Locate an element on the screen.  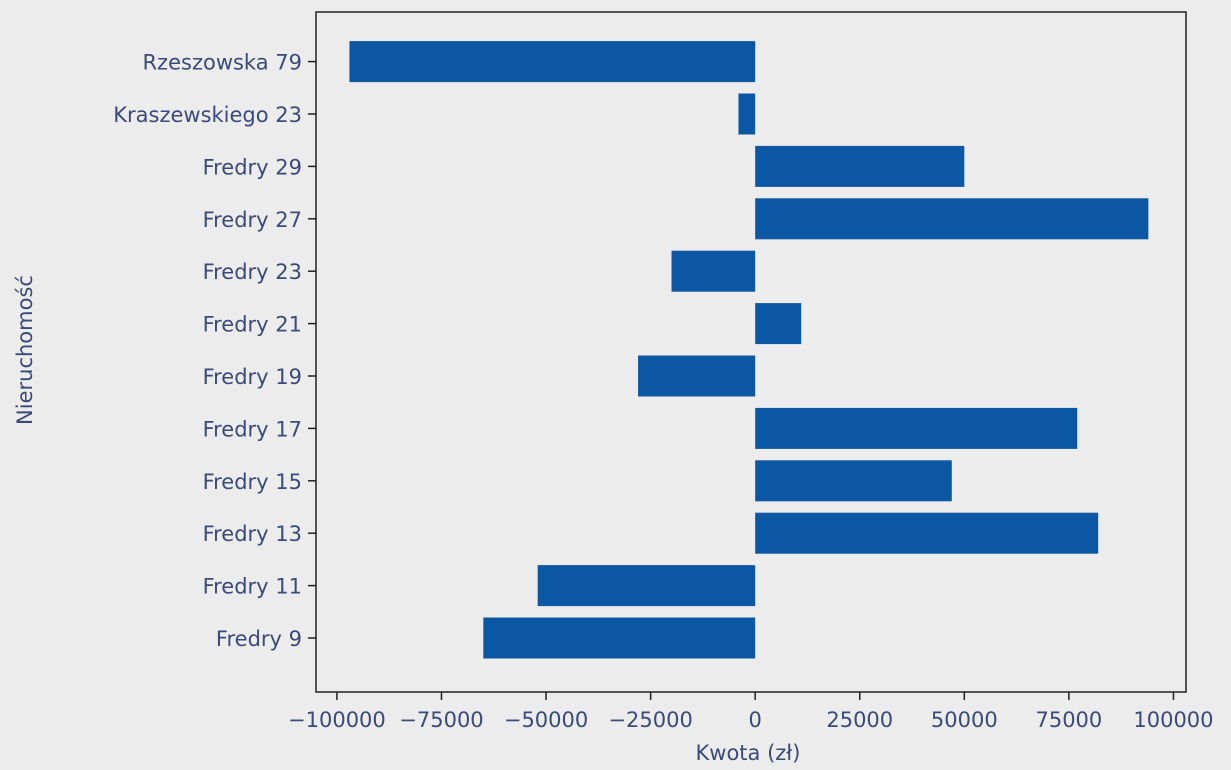
y-tick-label: Fredry 23 is located at coordinates (252, 272).